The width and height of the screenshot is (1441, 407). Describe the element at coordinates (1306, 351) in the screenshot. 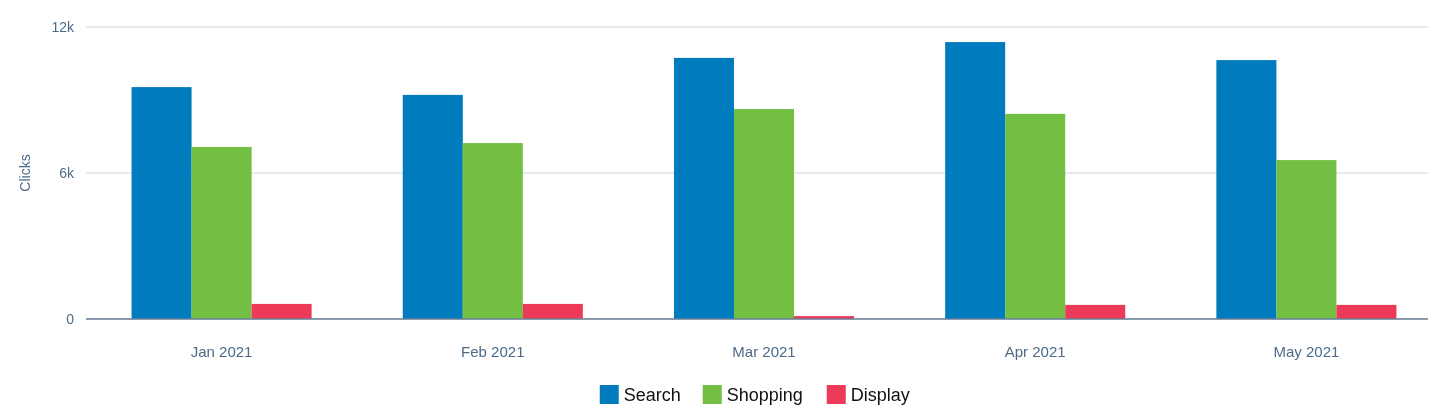

I see `x-tick-label: May 2021` at that location.